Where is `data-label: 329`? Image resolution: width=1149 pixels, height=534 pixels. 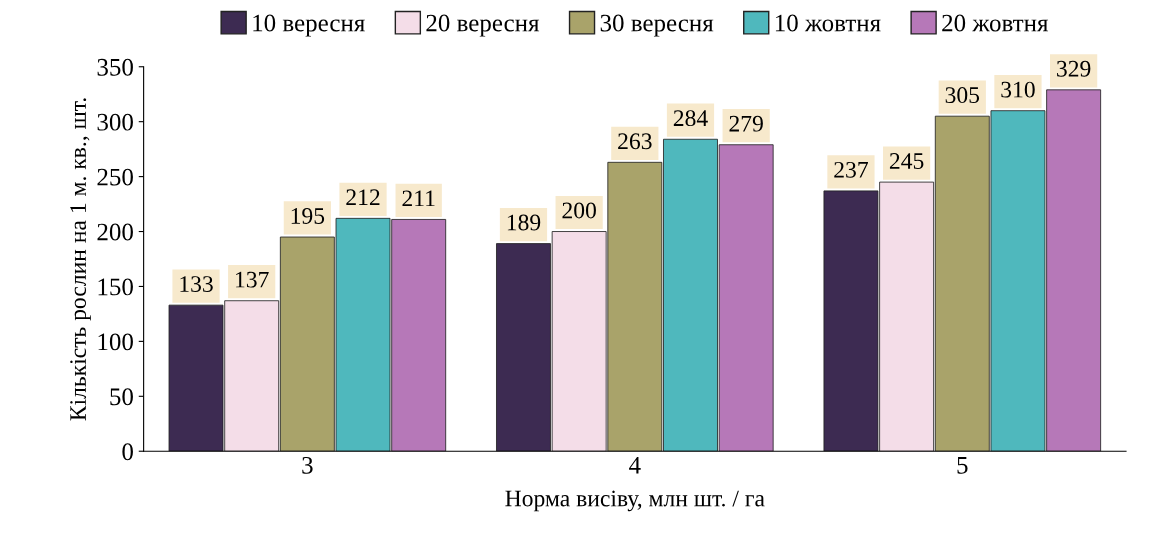
data-label: 329 is located at coordinates (1074, 68).